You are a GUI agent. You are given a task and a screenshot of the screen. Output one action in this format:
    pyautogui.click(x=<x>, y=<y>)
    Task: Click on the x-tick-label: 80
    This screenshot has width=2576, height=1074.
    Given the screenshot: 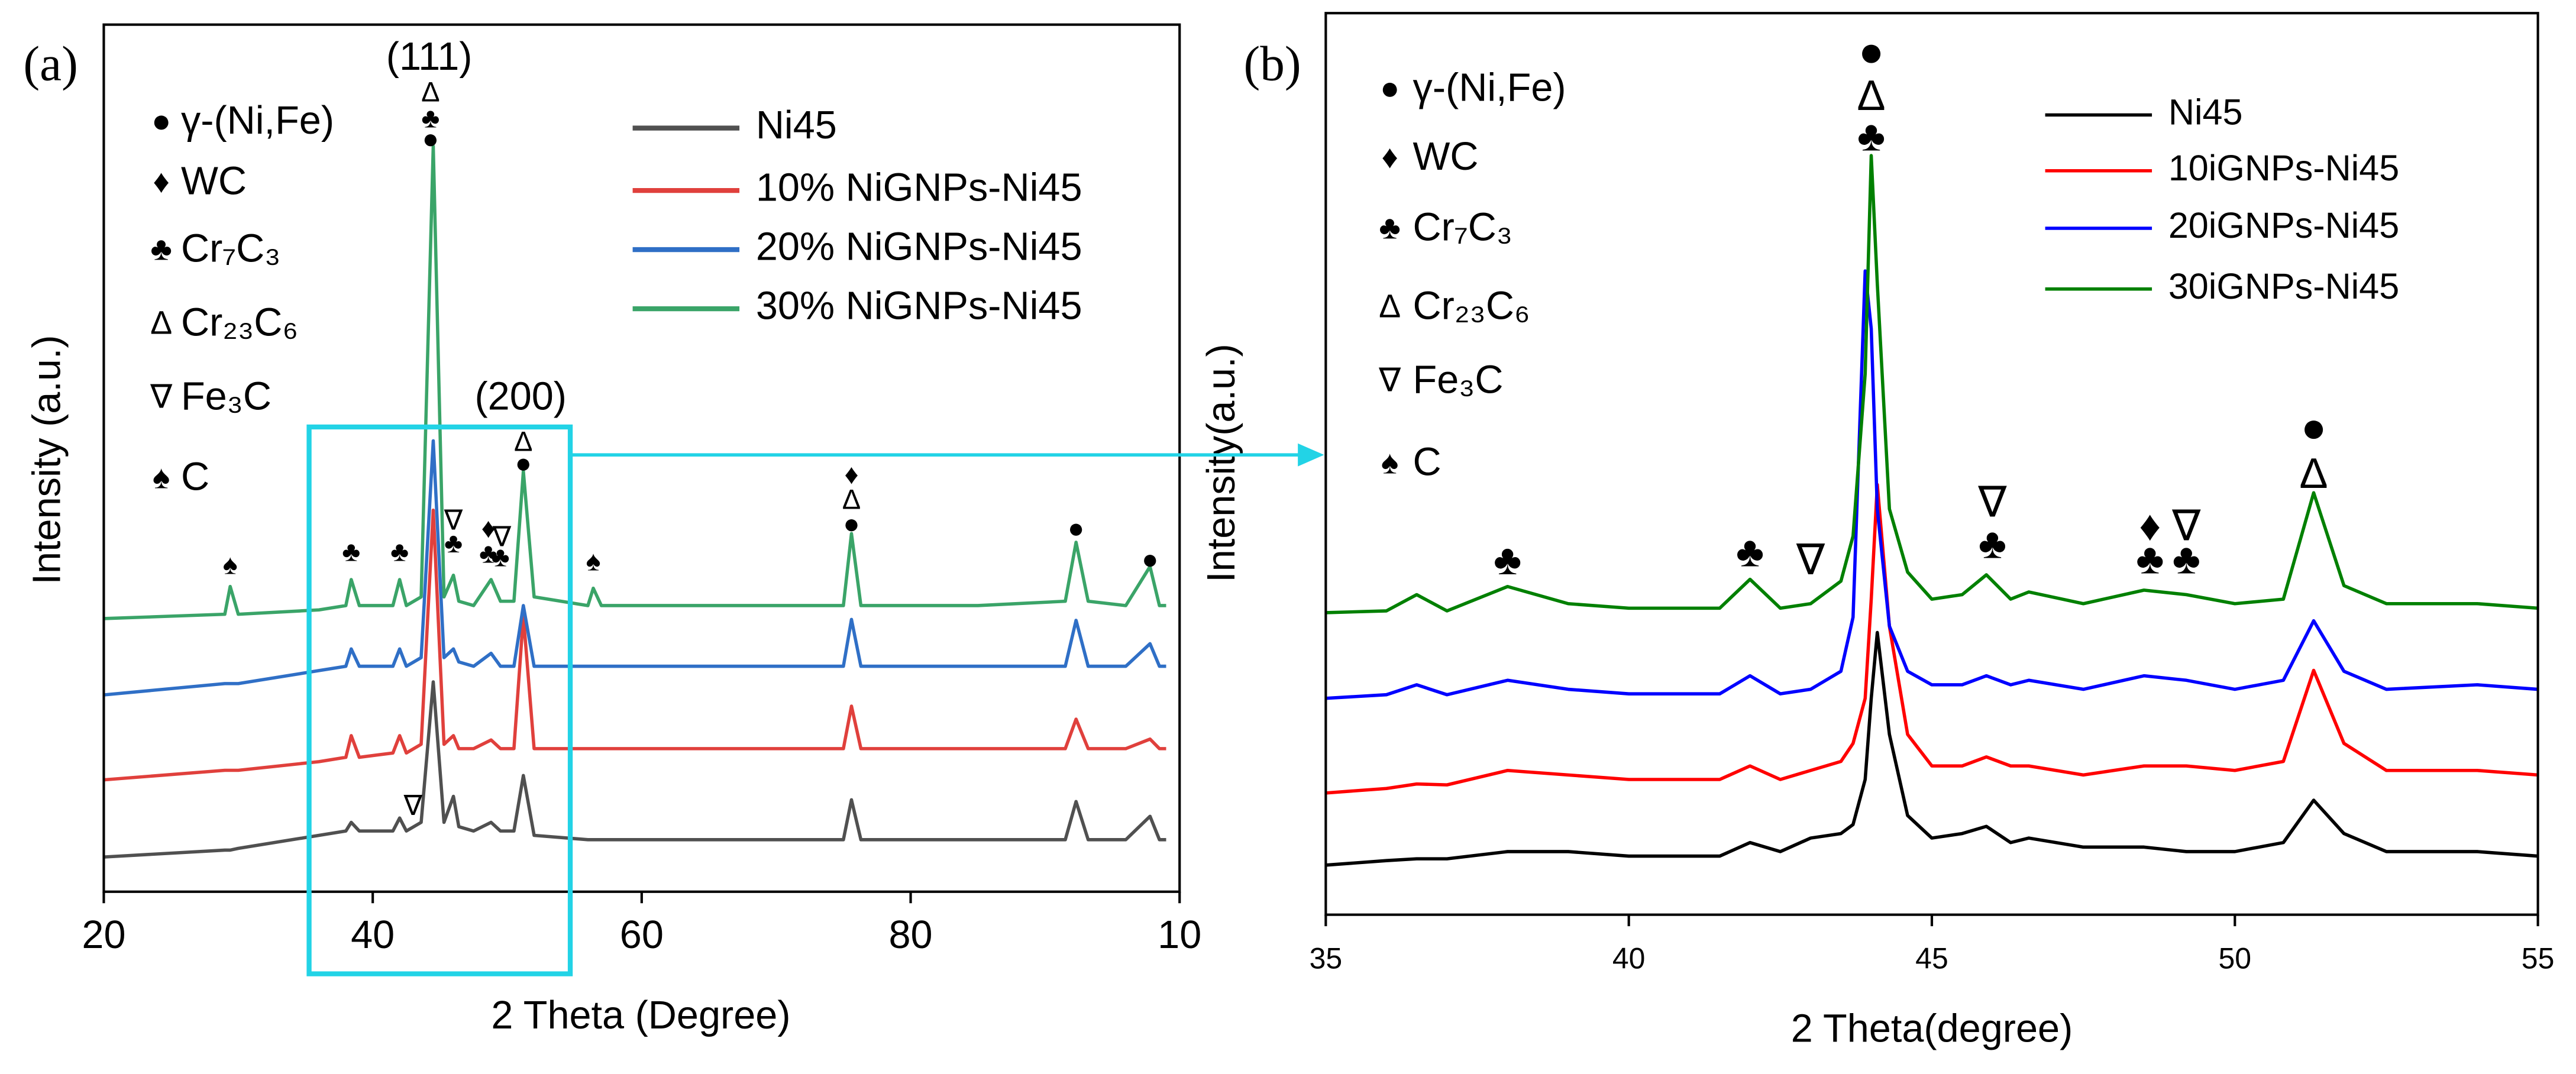 What is the action you would take?
    pyautogui.click(x=910, y=935)
    